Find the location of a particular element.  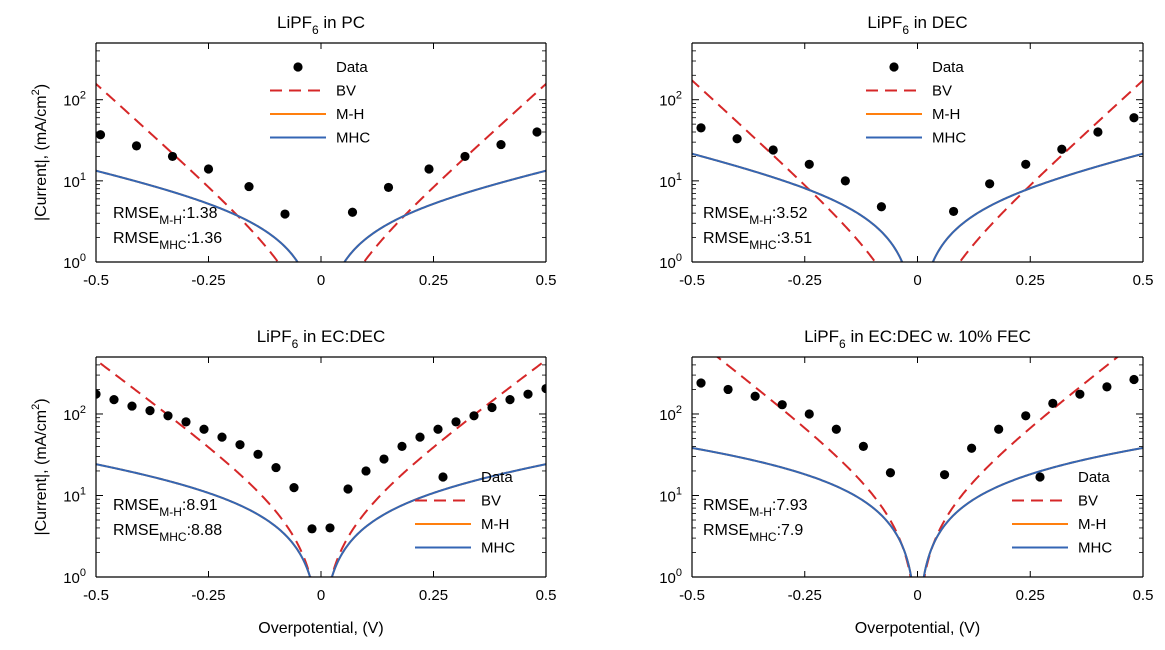

legend-label: Data is located at coordinates (352, 67).